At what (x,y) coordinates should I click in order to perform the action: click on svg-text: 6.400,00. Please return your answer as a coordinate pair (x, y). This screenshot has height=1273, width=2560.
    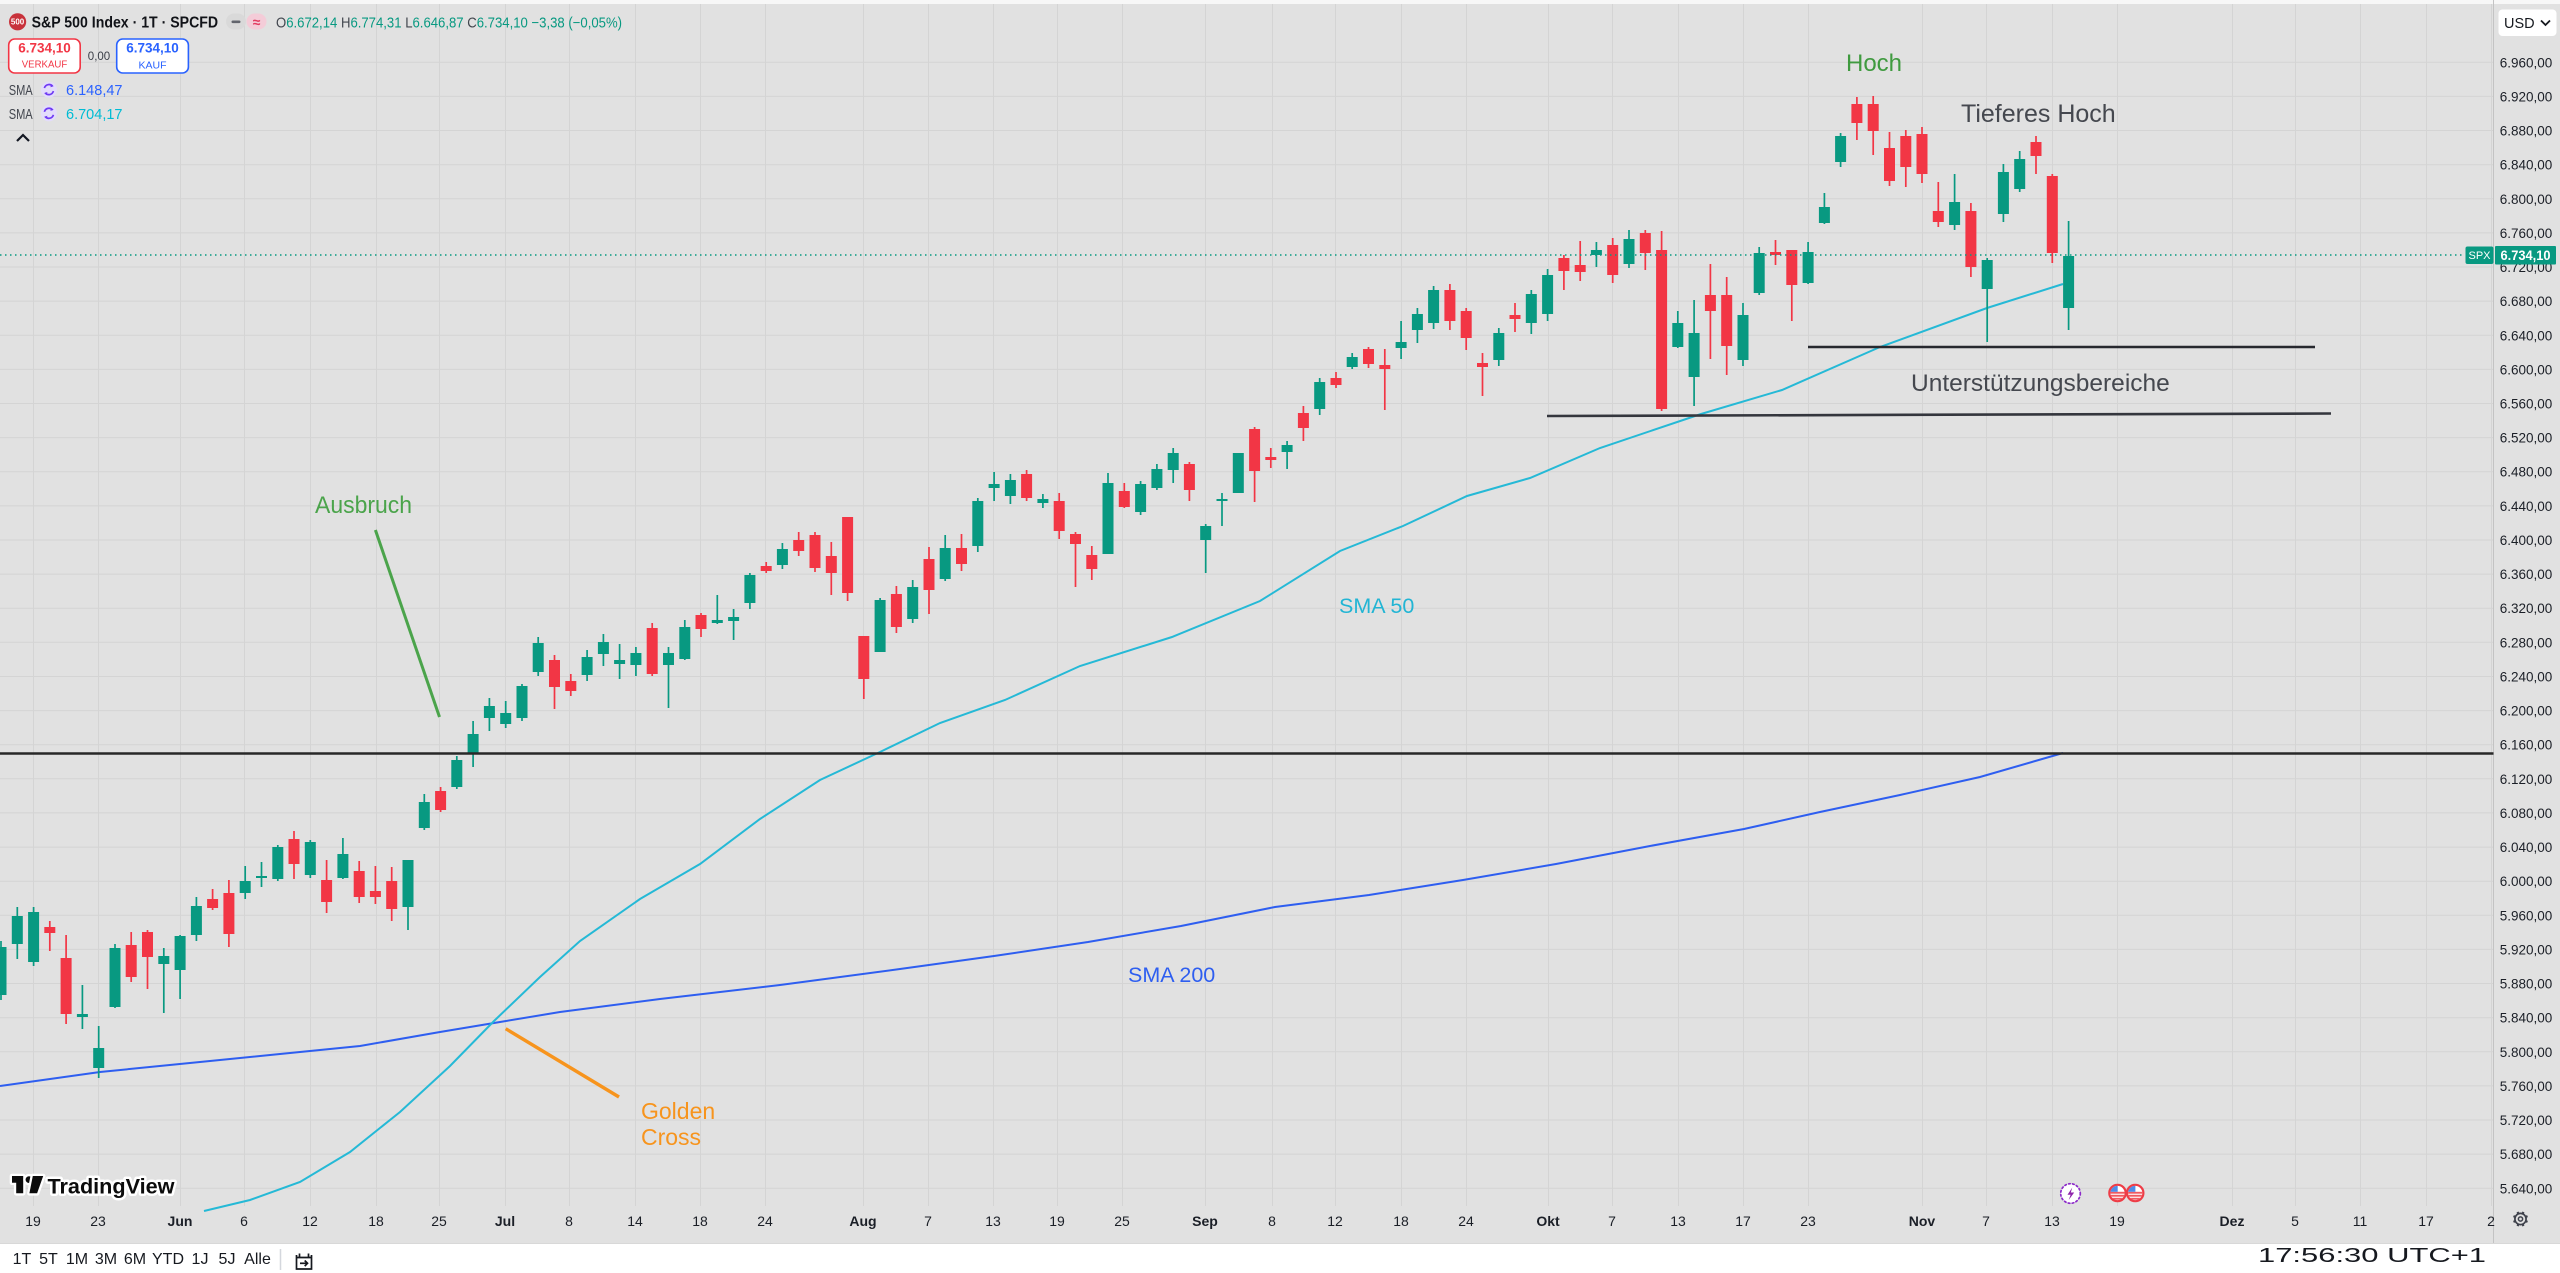
    Looking at the image, I should click on (2526, 540).